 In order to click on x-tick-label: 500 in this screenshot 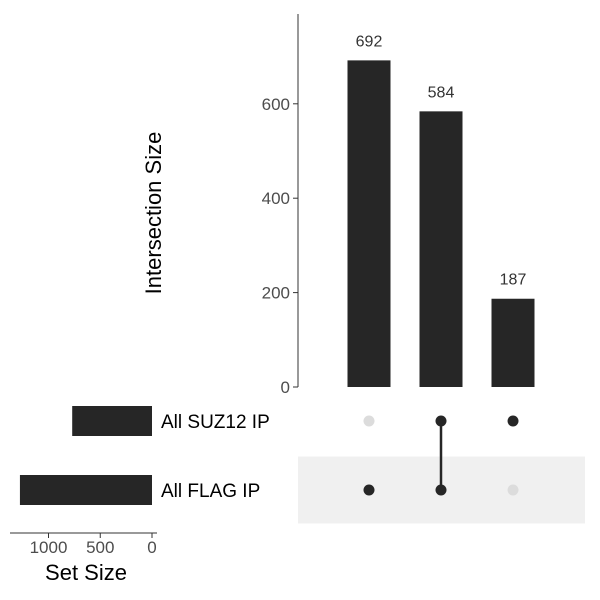, I will do `click(100, 547)`.